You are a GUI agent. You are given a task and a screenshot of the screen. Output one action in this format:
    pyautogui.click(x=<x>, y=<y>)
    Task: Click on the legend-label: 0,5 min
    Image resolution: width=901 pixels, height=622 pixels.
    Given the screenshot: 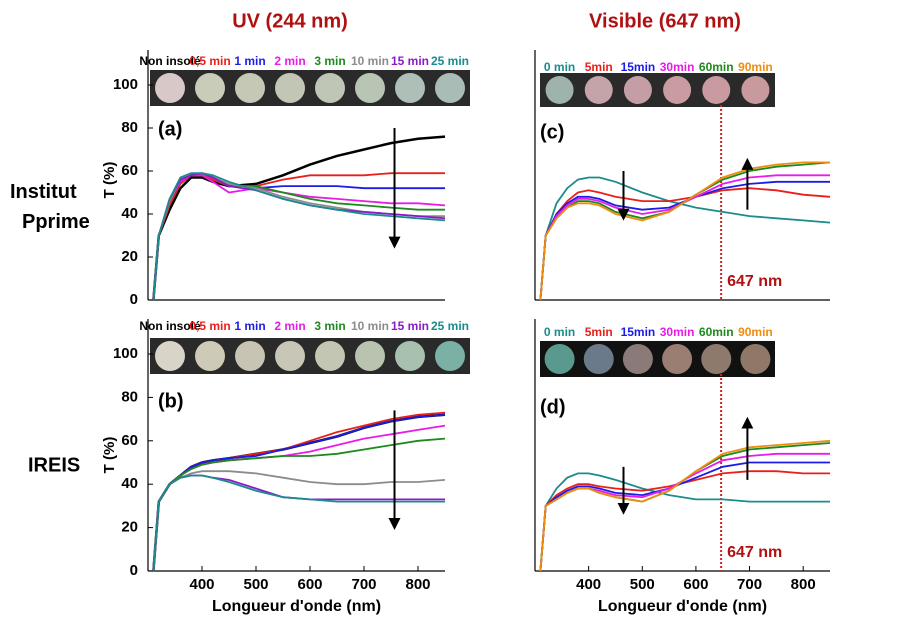 What is the action you would take?
    pyautogui.click(x=209, y=61)
    